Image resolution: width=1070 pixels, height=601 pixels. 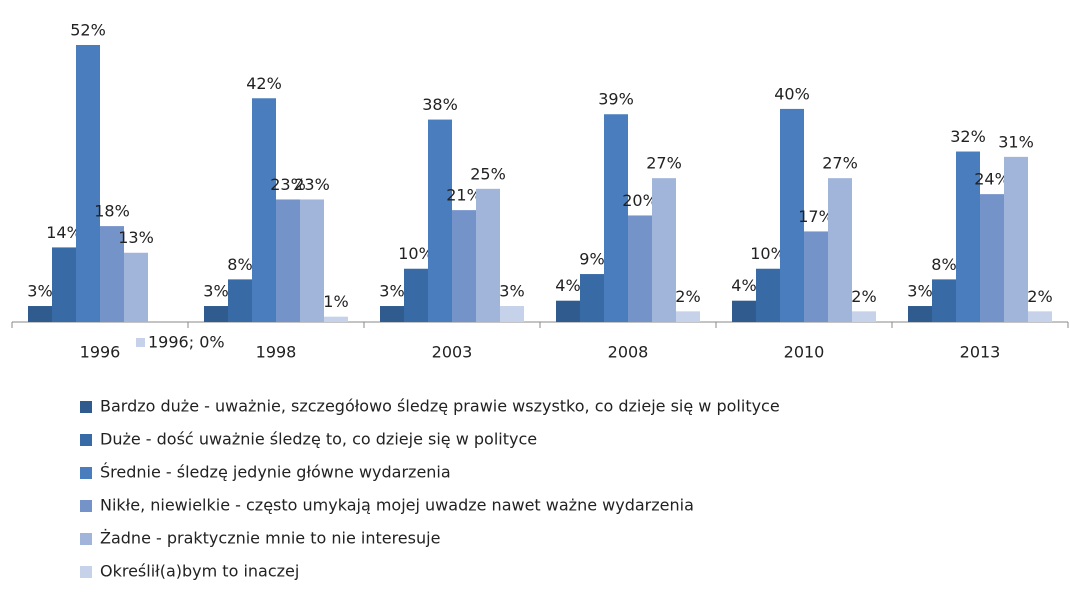 What do you see at coordinates (335, 301) in the screenshot?
I see `data-label: 1%` at bounding box center [335, 301].